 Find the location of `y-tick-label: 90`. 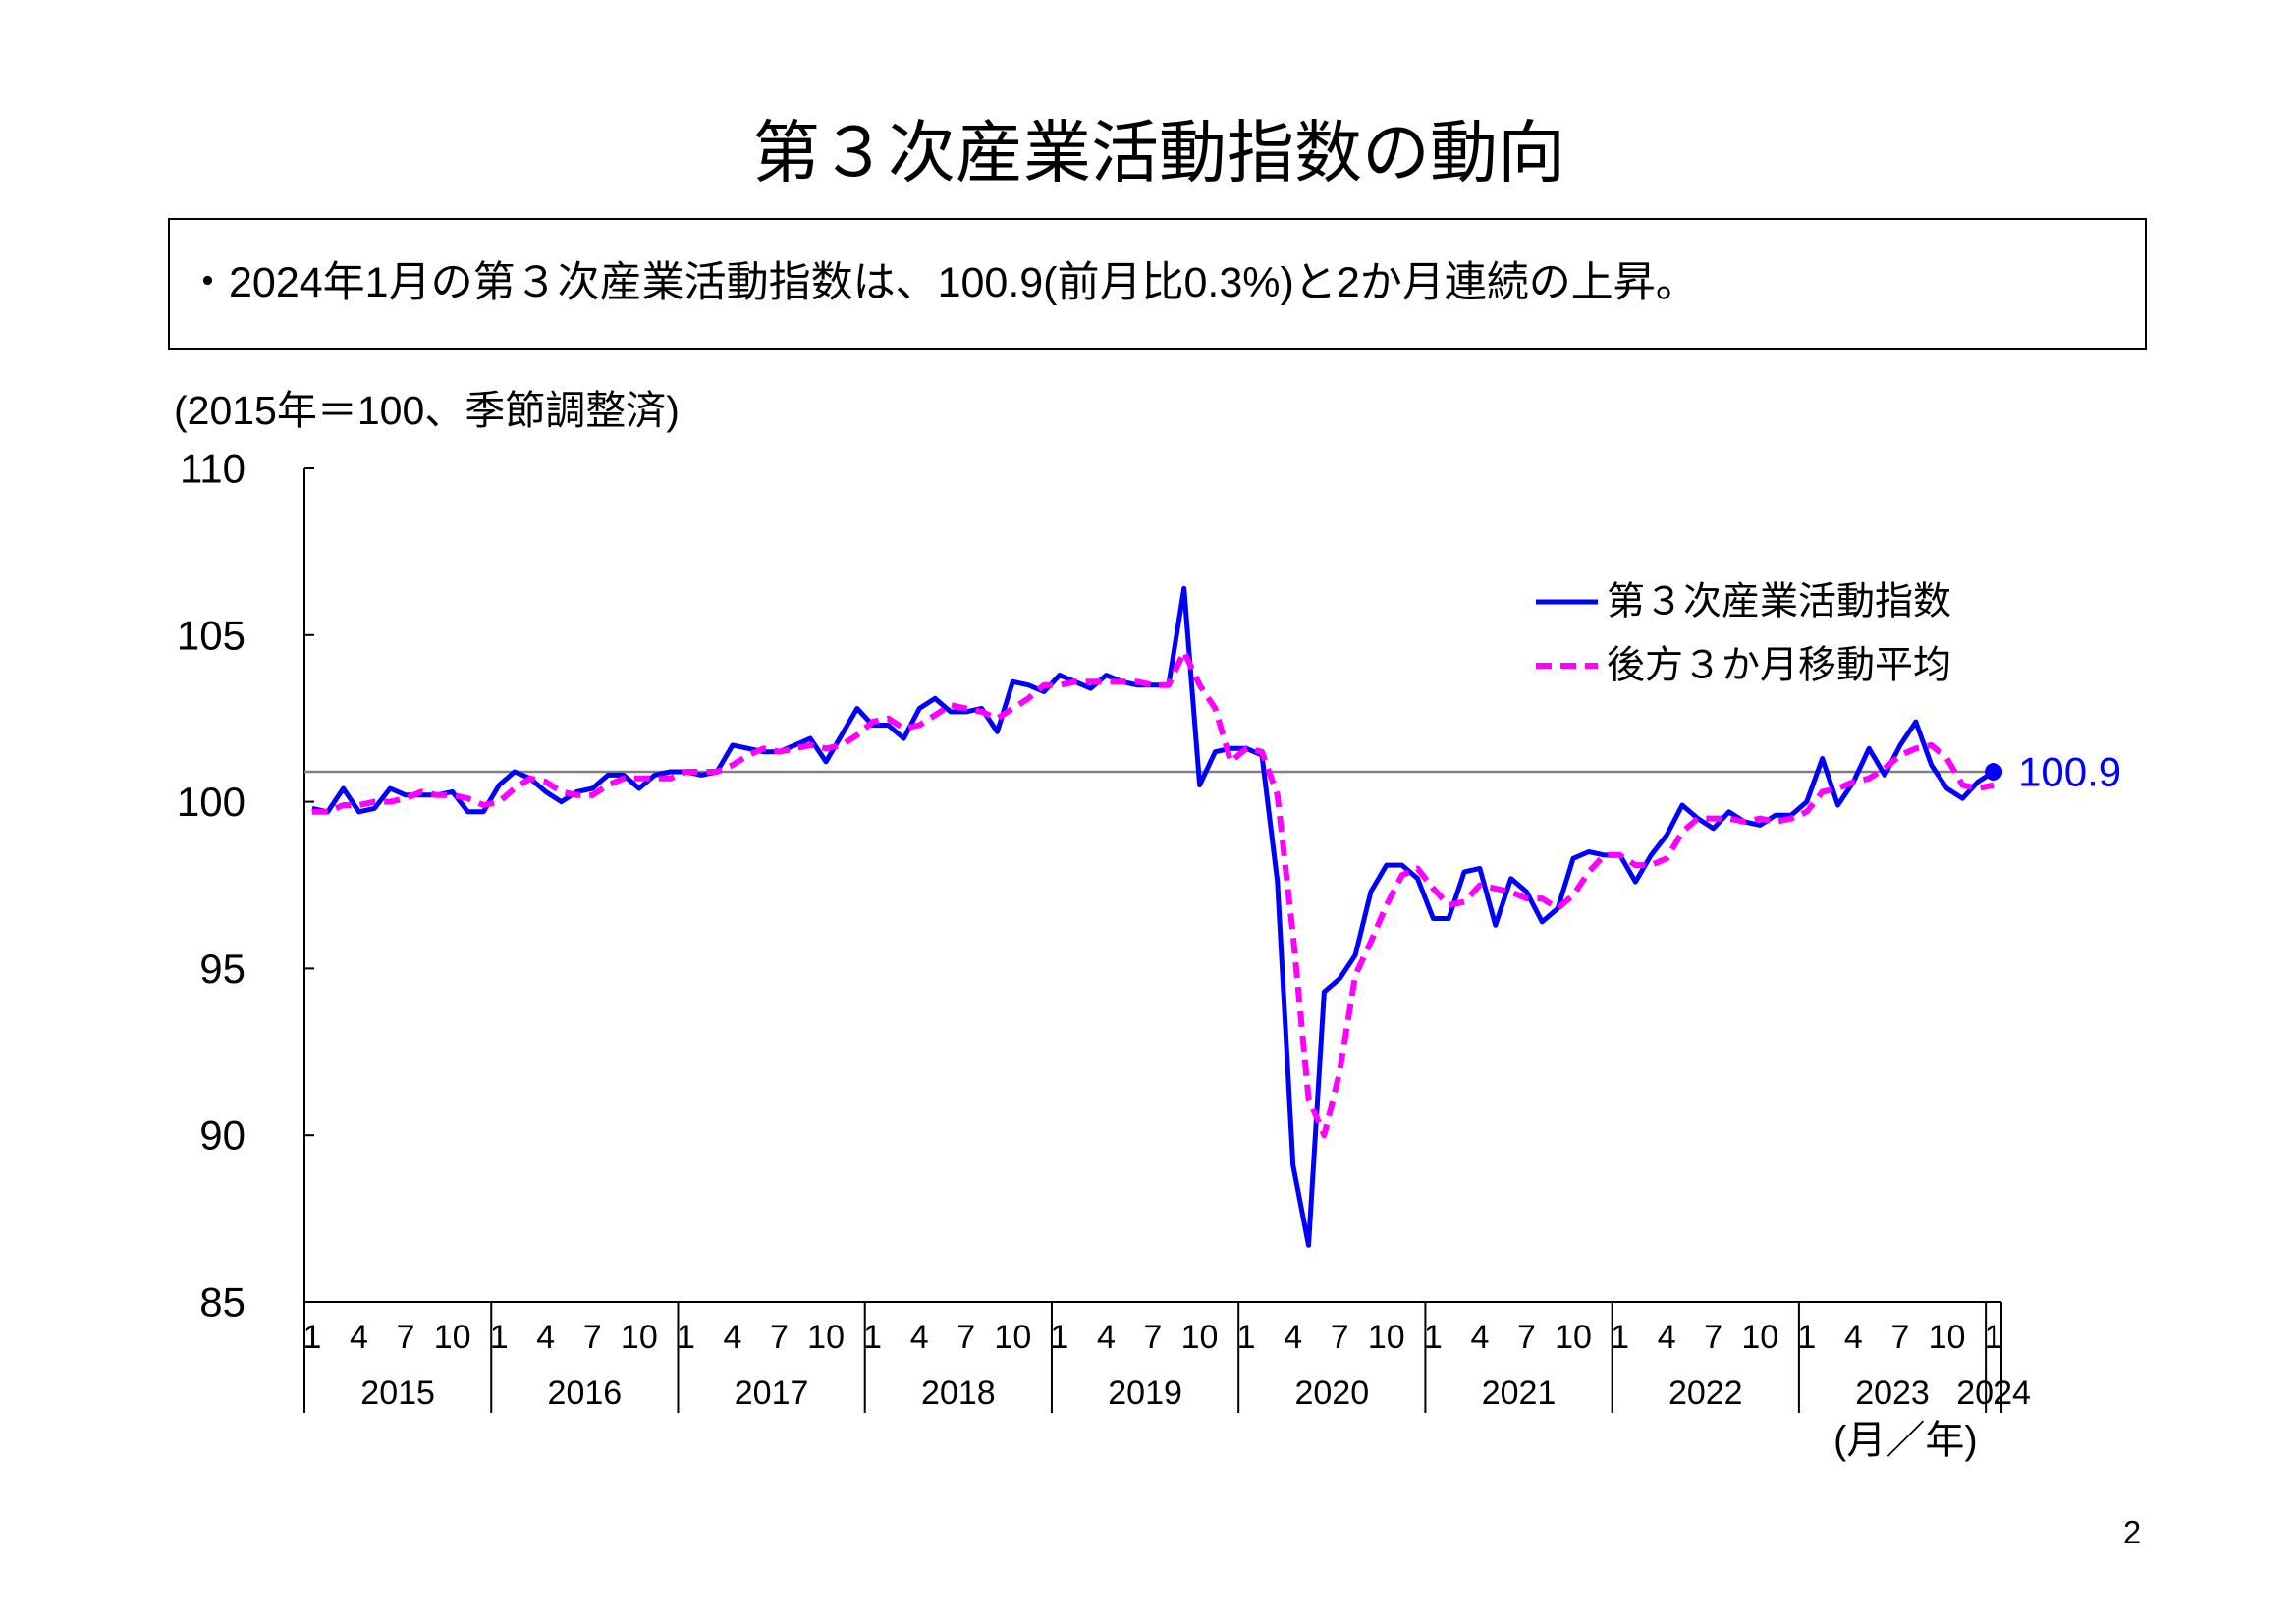

y-tick-label: 90 is located at coordinates (222, 1135).